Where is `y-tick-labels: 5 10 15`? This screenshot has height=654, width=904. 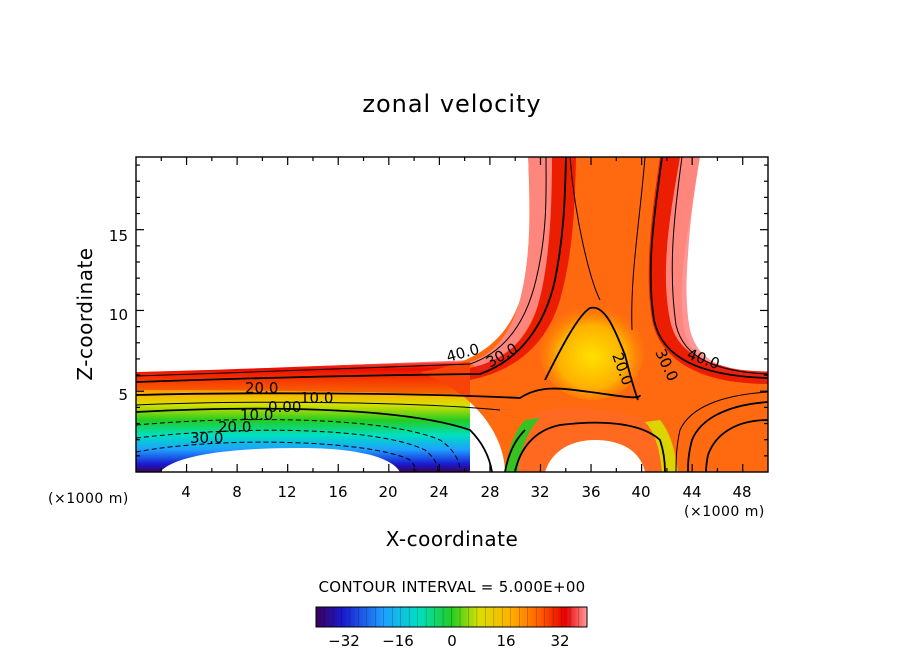 y-tick-labels: 5 10 15 is located at coordinates (118, 315).